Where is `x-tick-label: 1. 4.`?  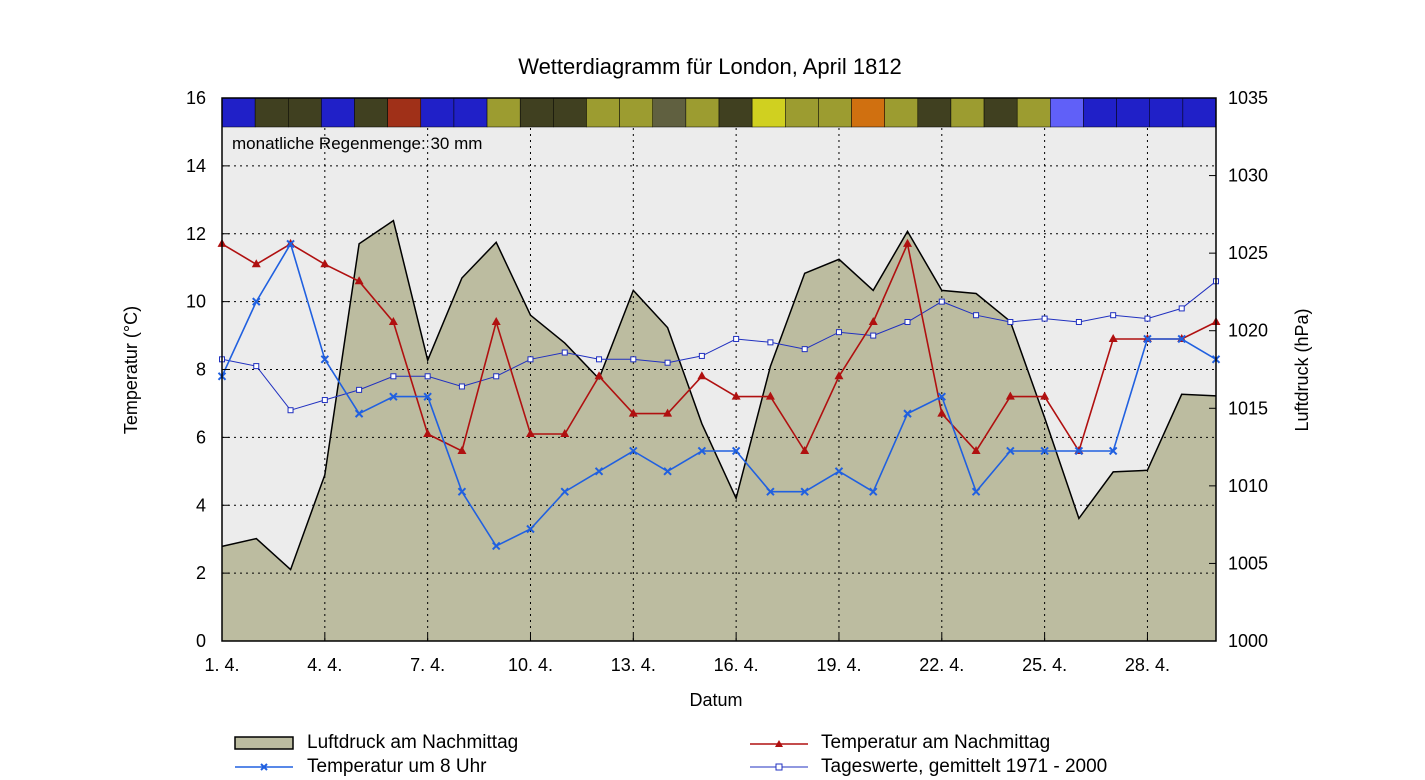
x-tick-label: 1. 4. is located at coordinates (221, 665).